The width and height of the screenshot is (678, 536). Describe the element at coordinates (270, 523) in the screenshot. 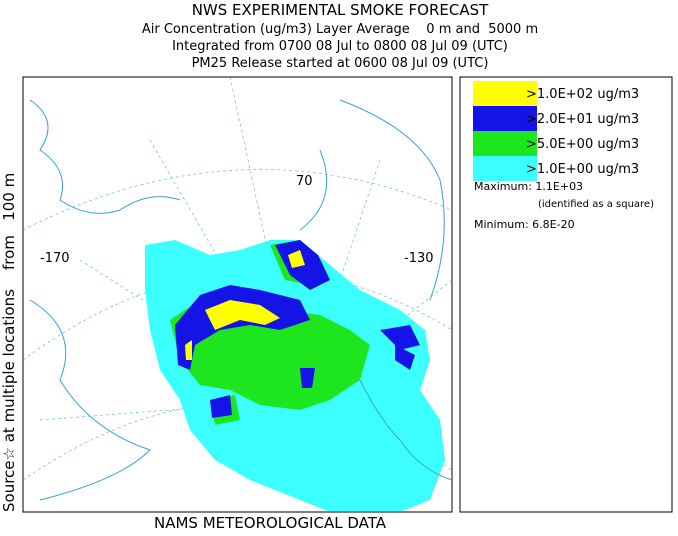

I see `footer: NAMS METEOROLOGICAL DATA` at that location.